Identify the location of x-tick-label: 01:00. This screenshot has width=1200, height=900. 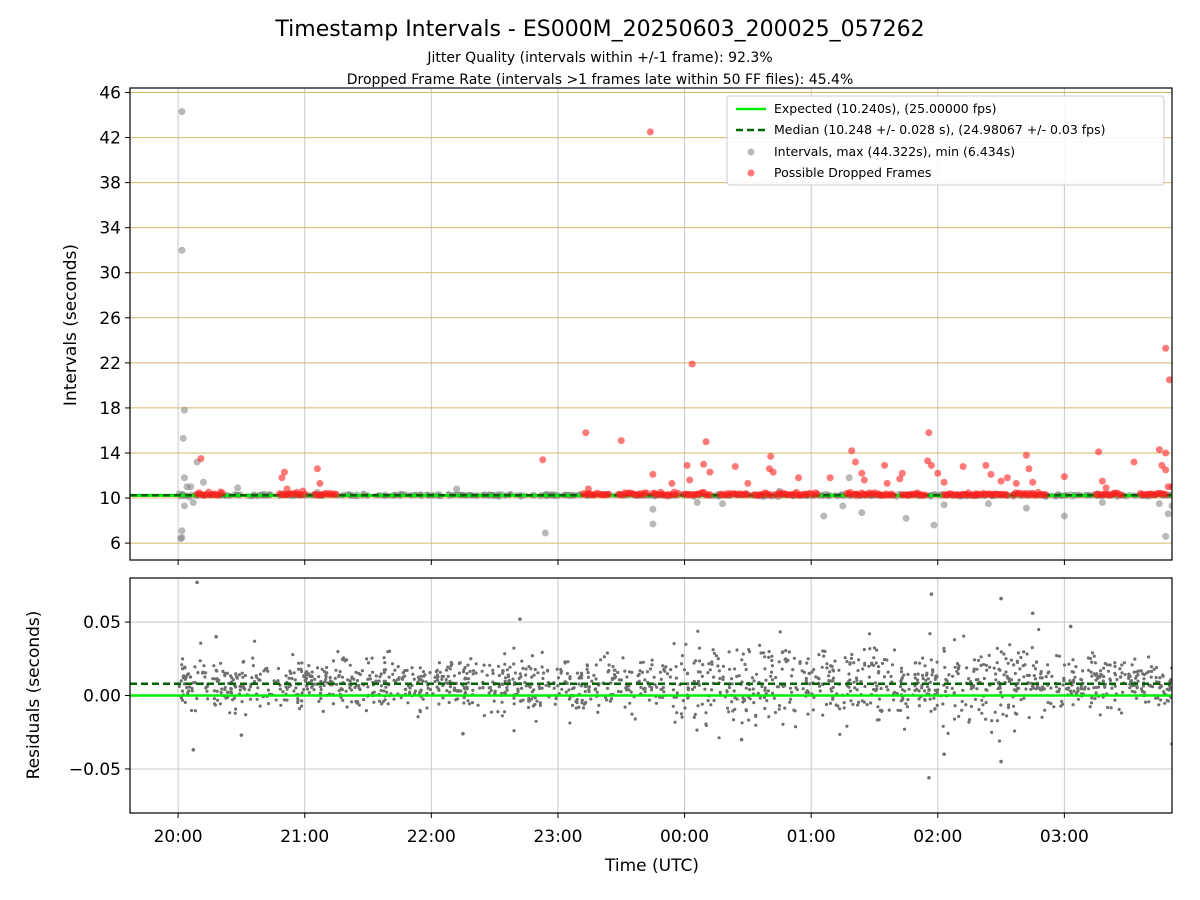
(811, 837).